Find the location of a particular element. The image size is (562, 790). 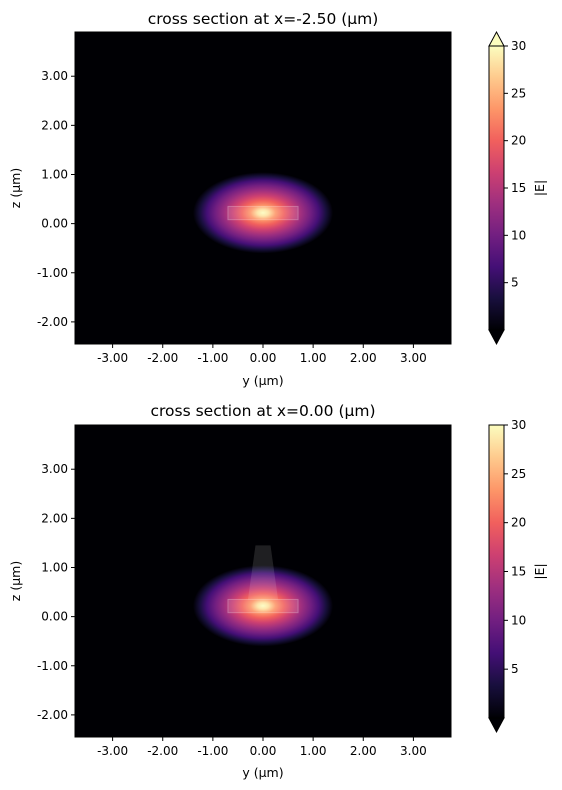

chart-title-top: cross section at x=-2.50 (μm) is located at coordinates (263, 19).